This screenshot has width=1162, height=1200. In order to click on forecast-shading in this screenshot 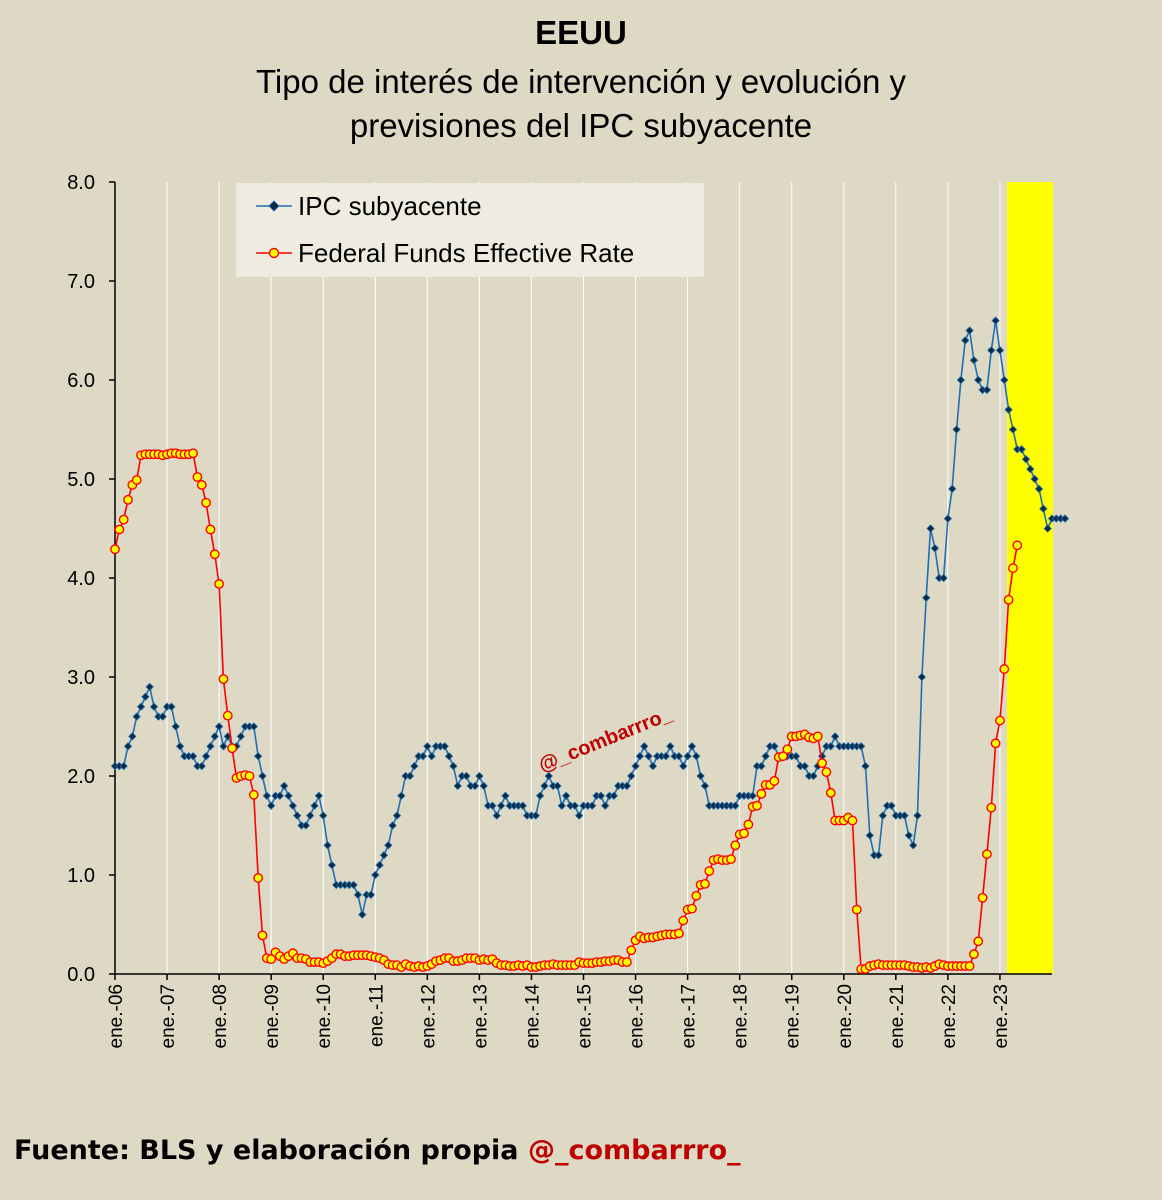, I will do `click(1030, 578)`.